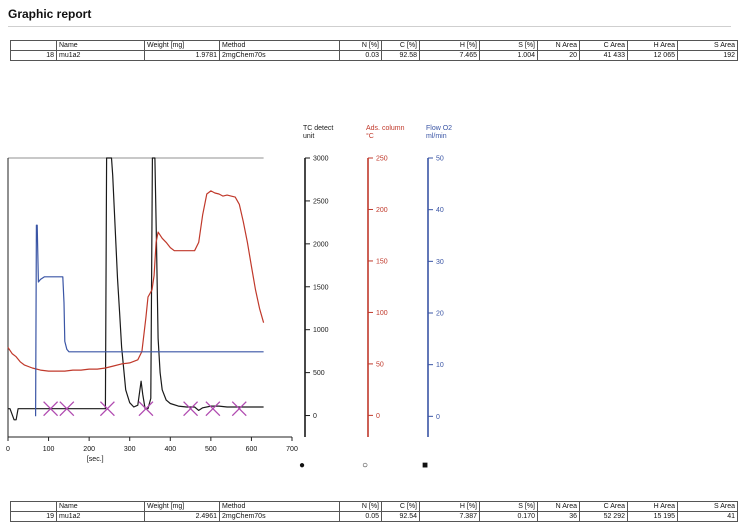 The height and width of the screenshot is (531, 739). I want to click on table-cell: 0.170, so click(508, 516).